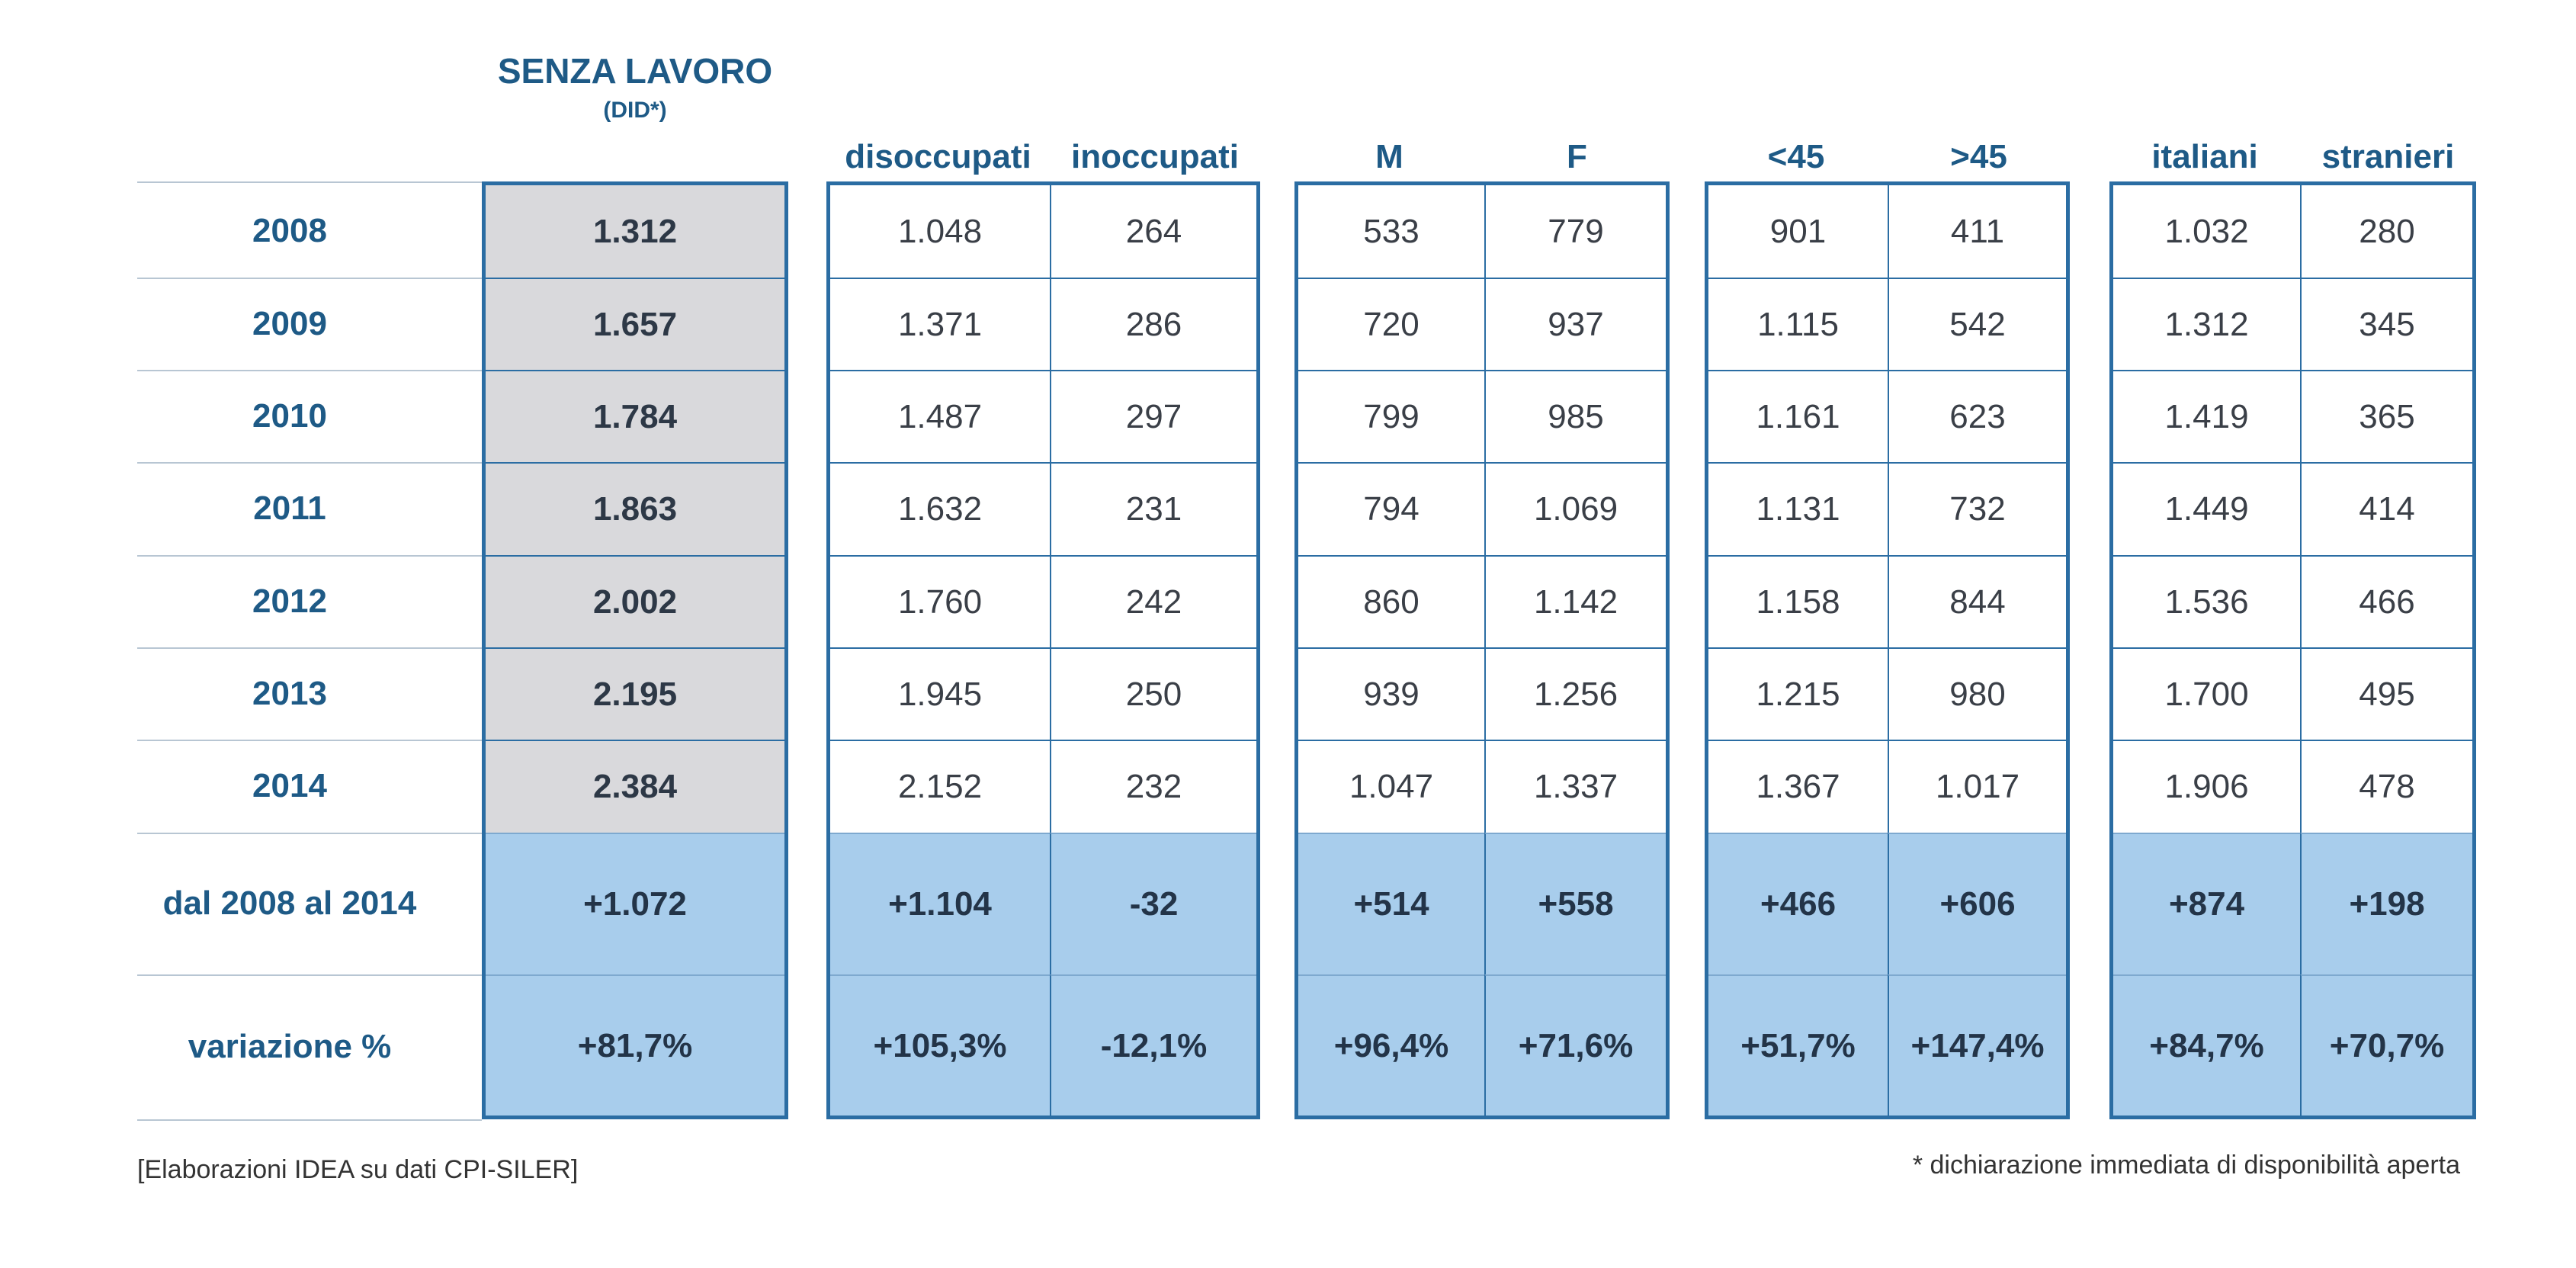 Image resolution: width=2576 pixels, height=1268 pixels. Describe the element at coordinates (635, 324) in the screenshot. I see `table-cell-total: 1.657` at that location.